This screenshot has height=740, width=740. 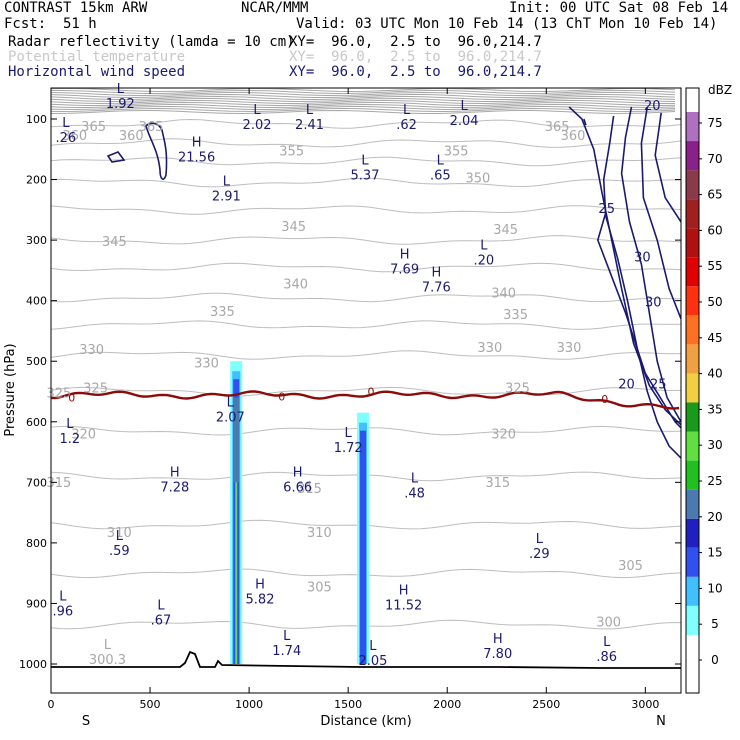 What do you see at coordinates (415, 57) in the screenshot?
I see `field-xy-theta: XY= 96.0, 2.5 to 96.0,214.7` at bounding box center [415, 57].